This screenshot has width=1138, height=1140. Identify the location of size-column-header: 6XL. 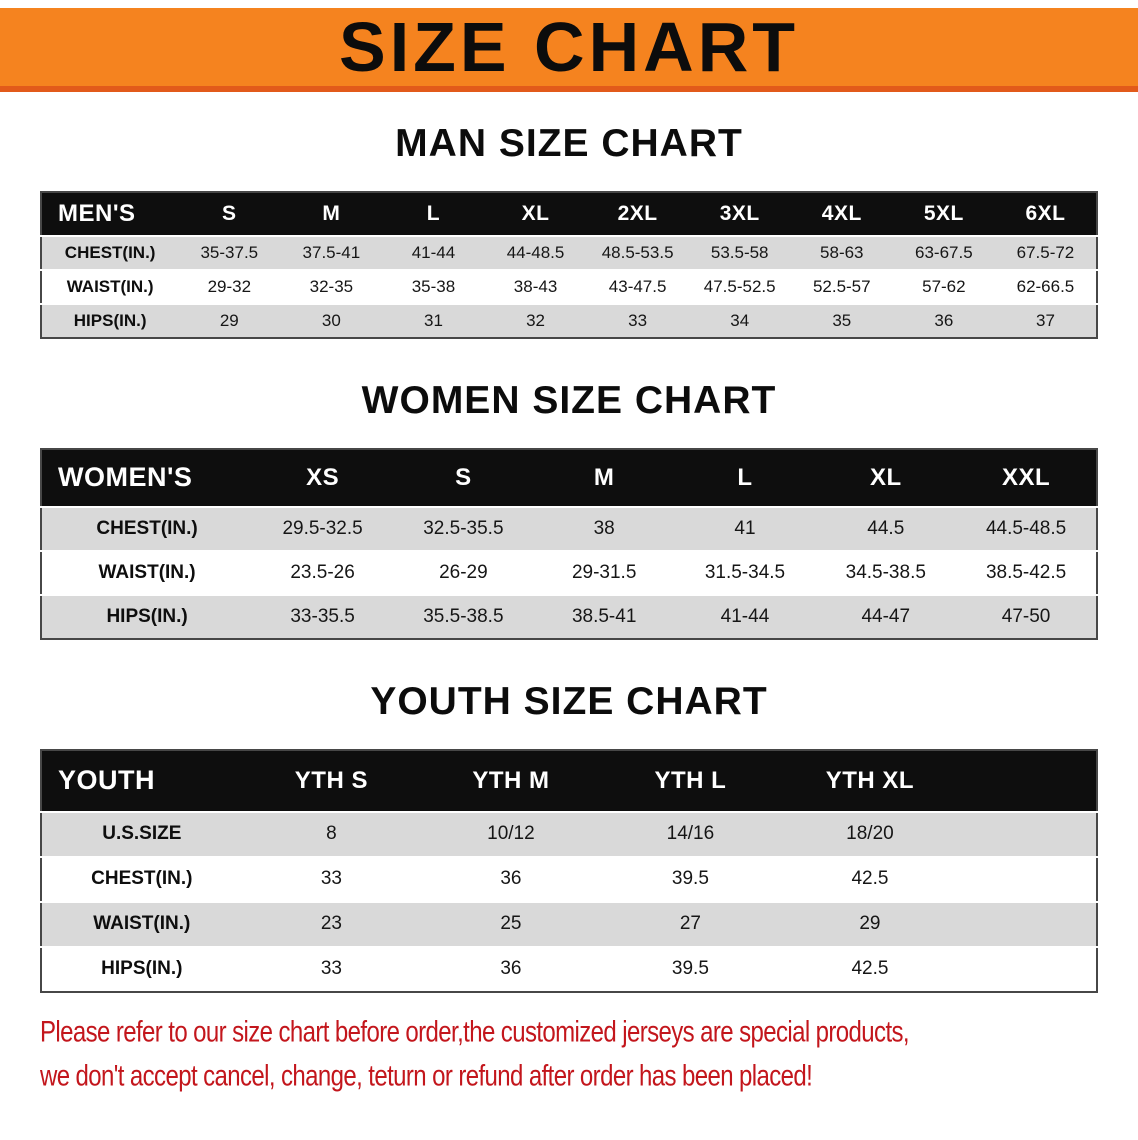
(1045, 213).